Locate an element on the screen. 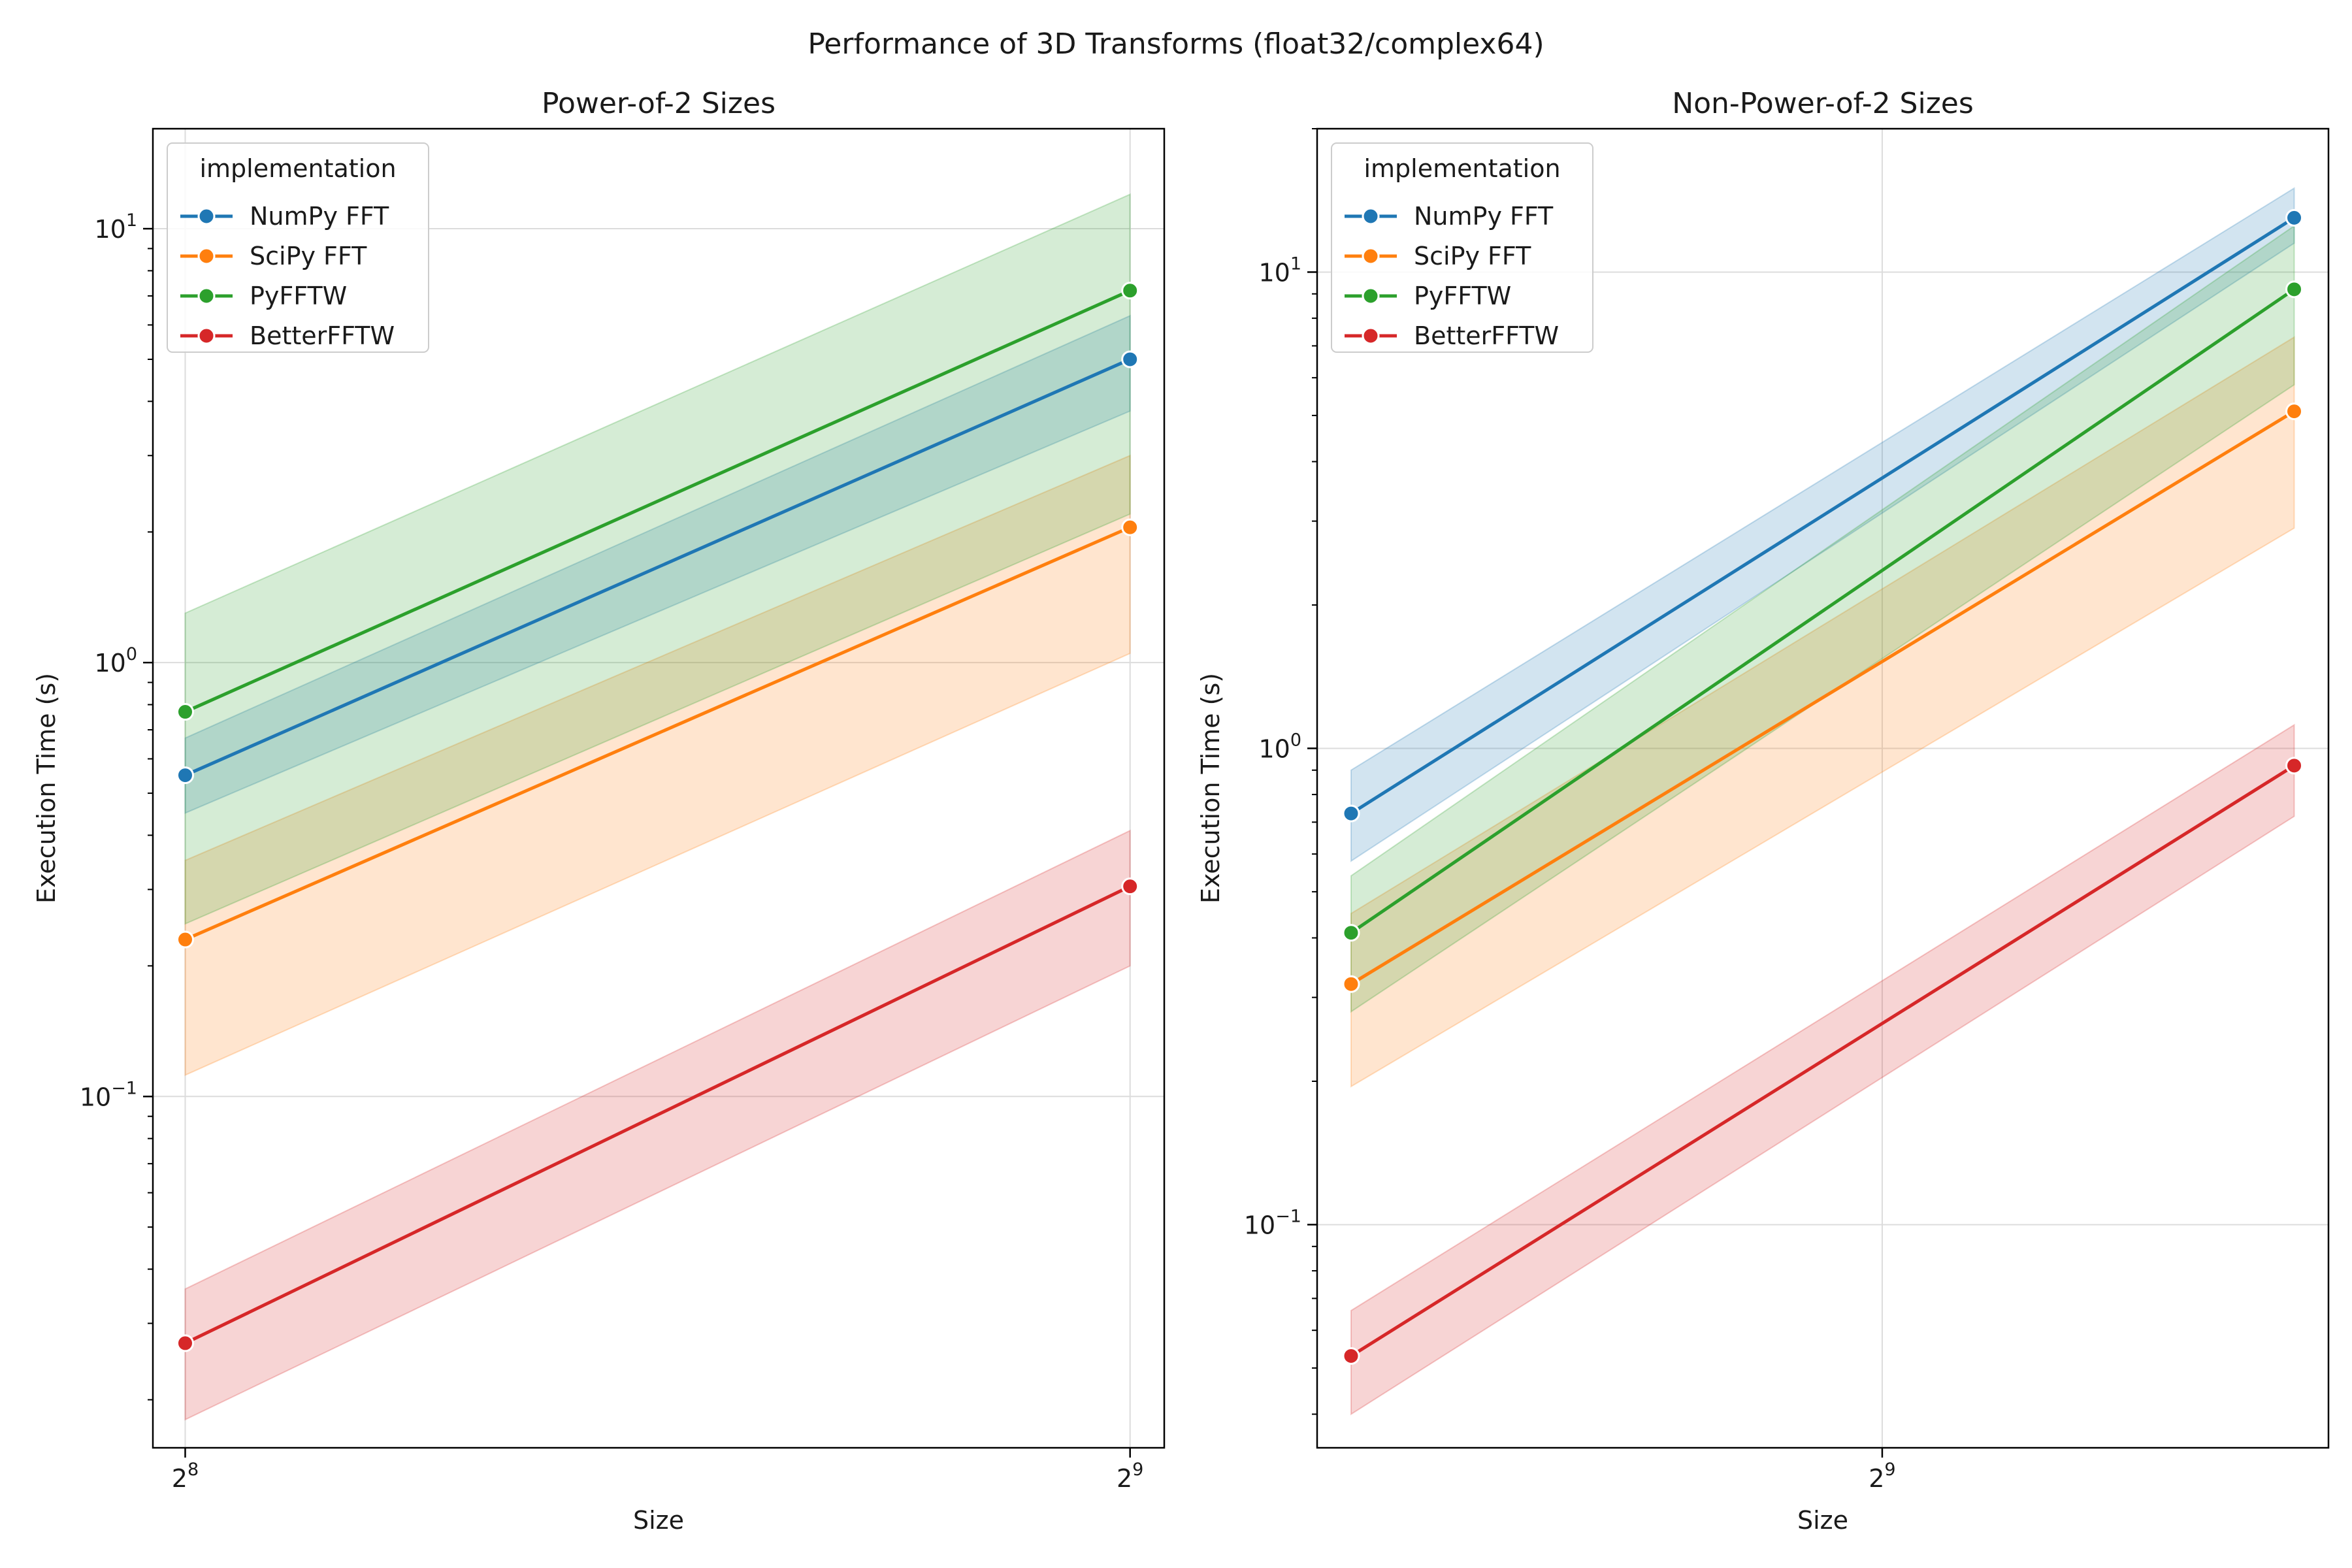 This screenshot has height=1568, width=2352. subplot-title: Non-Power-of-2 Sizes is located at coordinates (1823, 103).